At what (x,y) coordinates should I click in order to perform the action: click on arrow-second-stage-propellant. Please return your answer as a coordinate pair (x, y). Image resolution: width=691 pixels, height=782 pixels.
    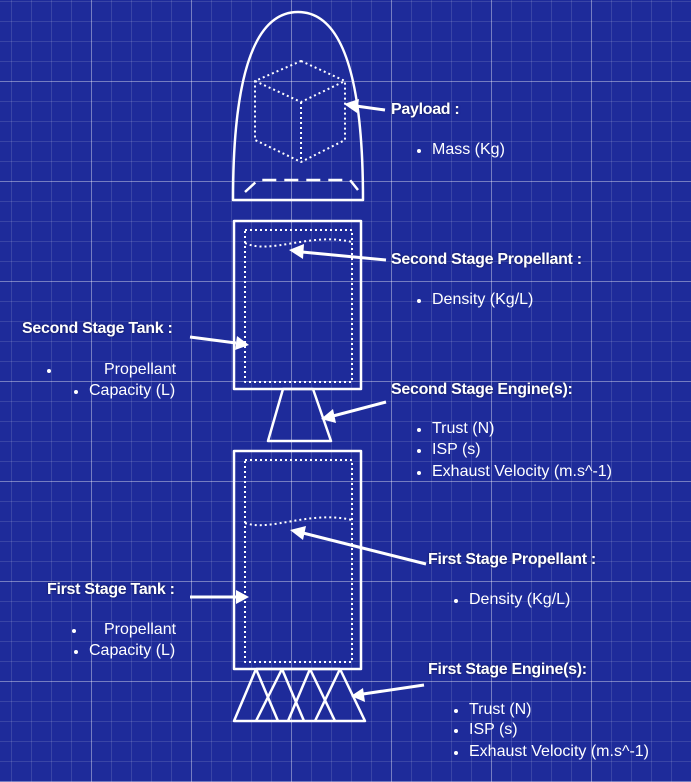
    Looking at the image, I should click on (338, 253).